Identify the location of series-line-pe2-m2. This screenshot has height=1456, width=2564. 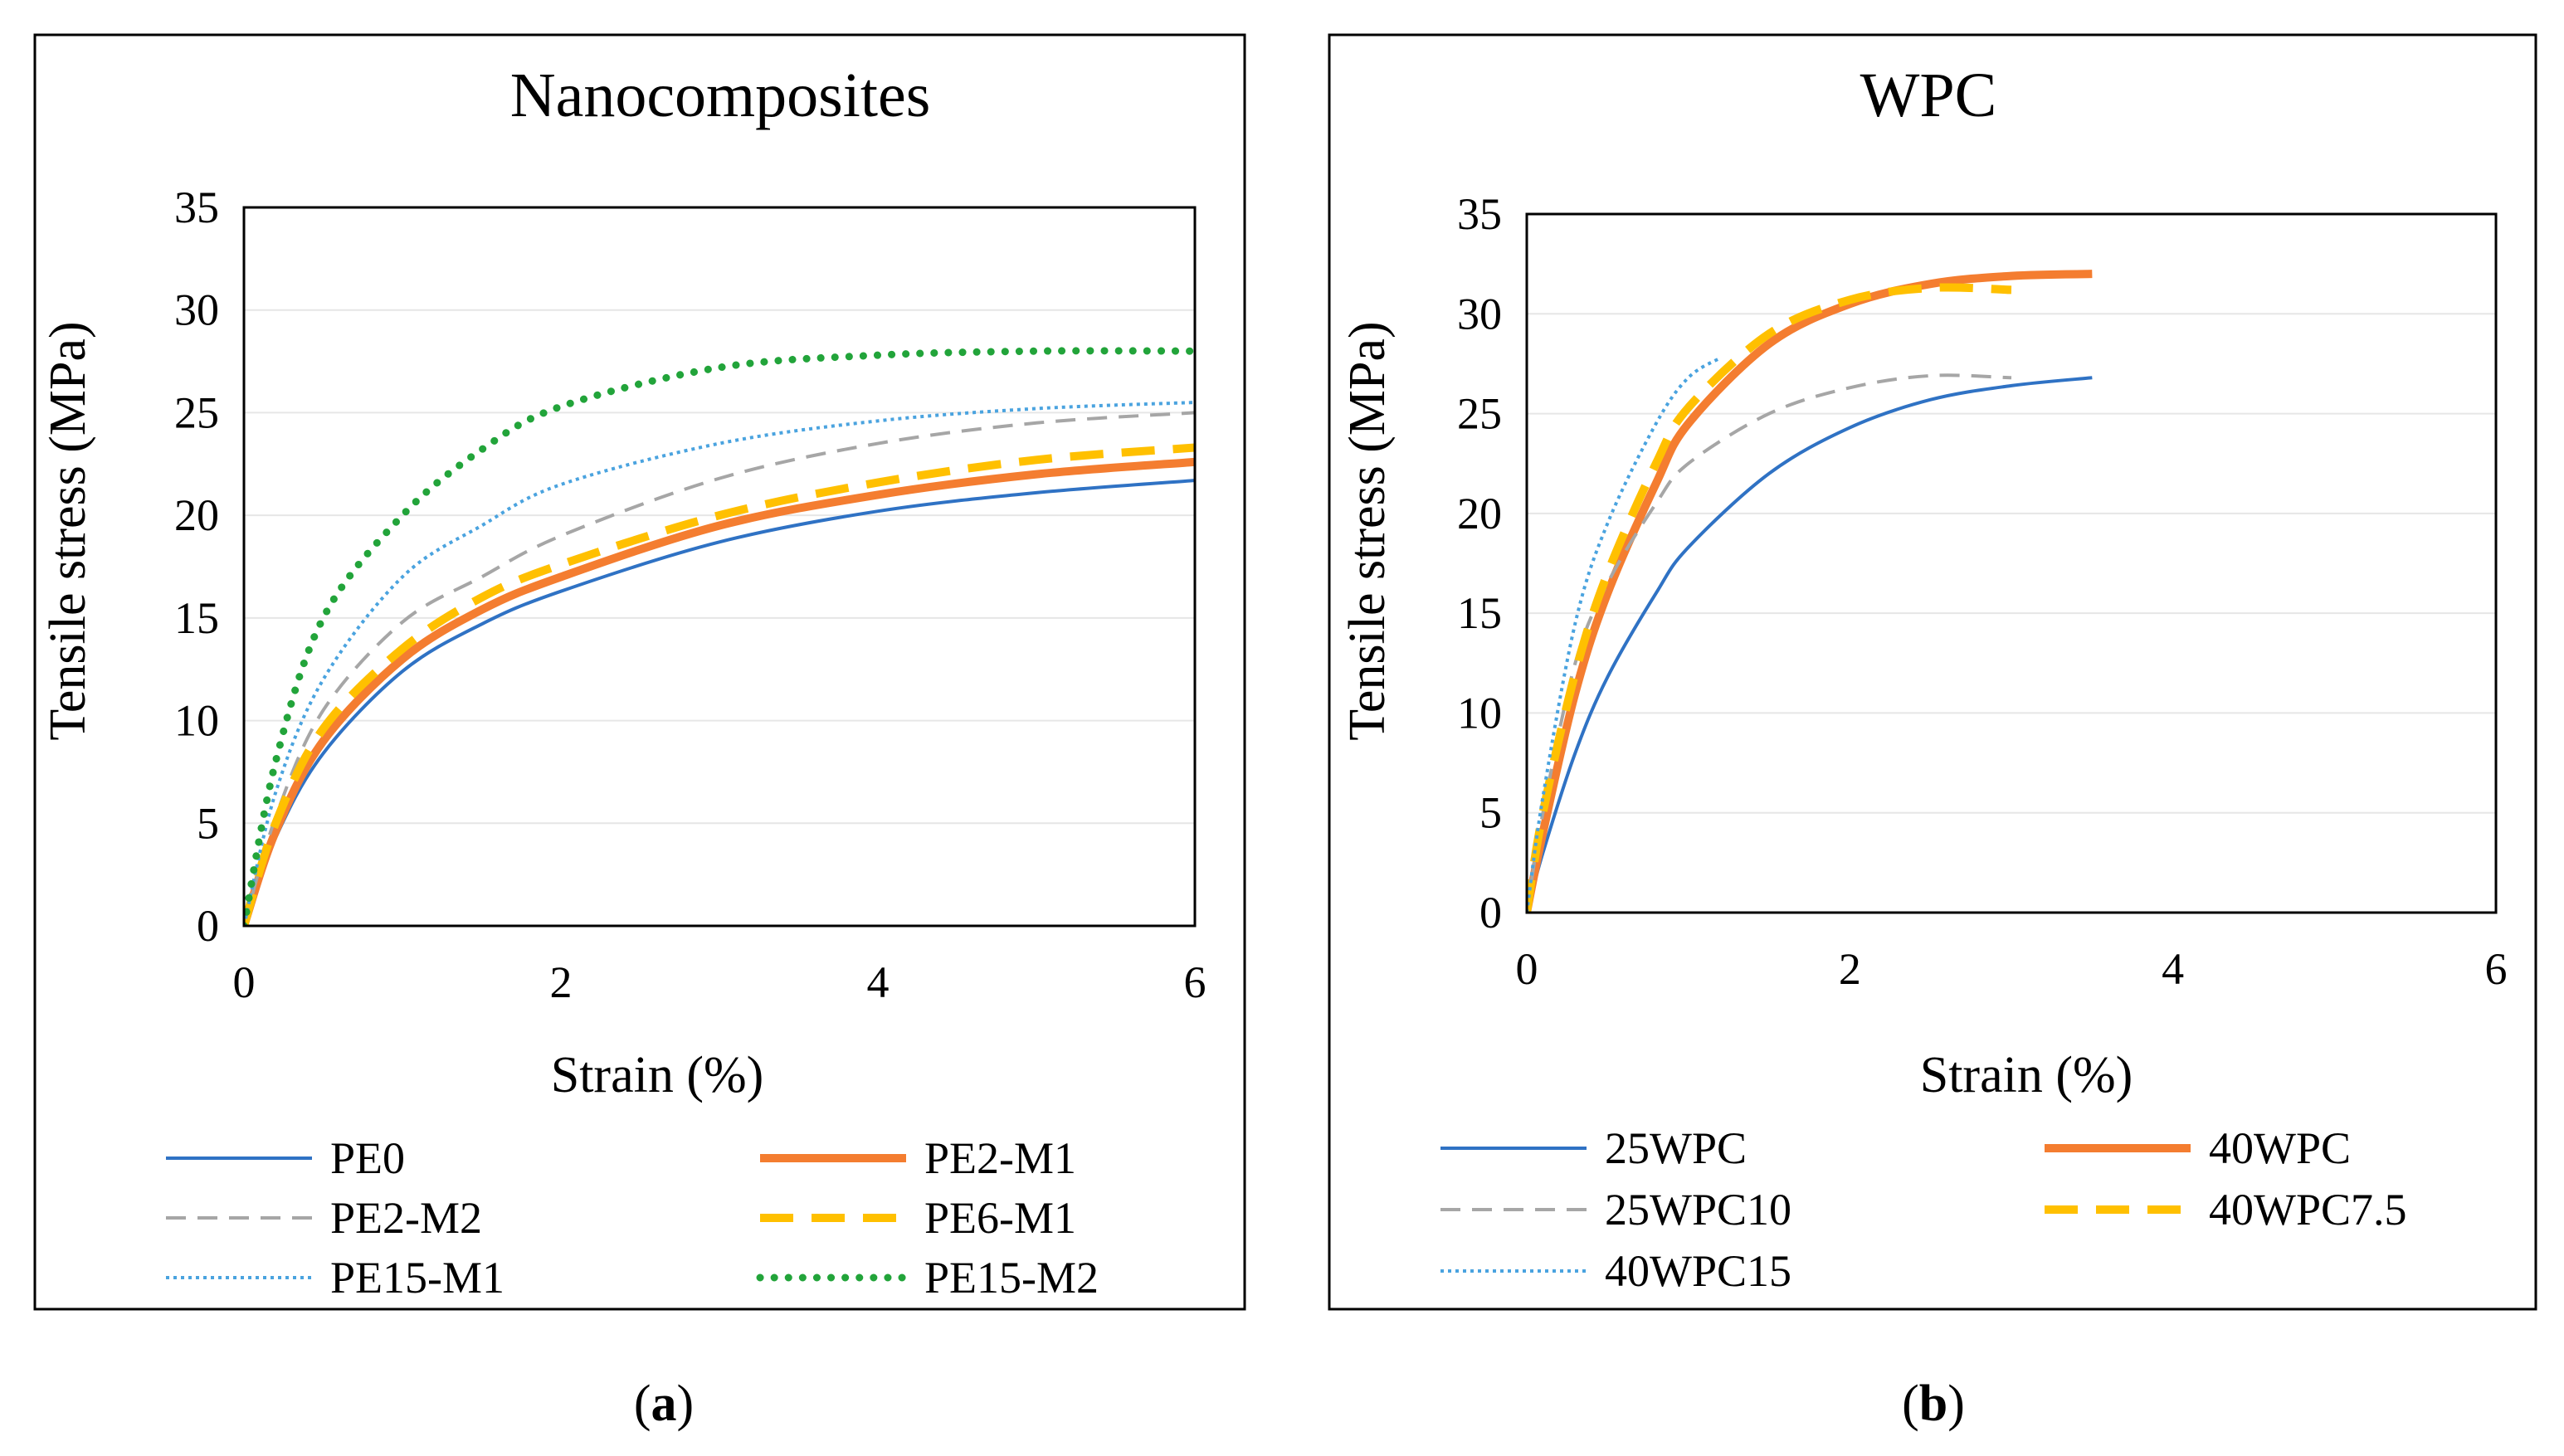
(719, 668).